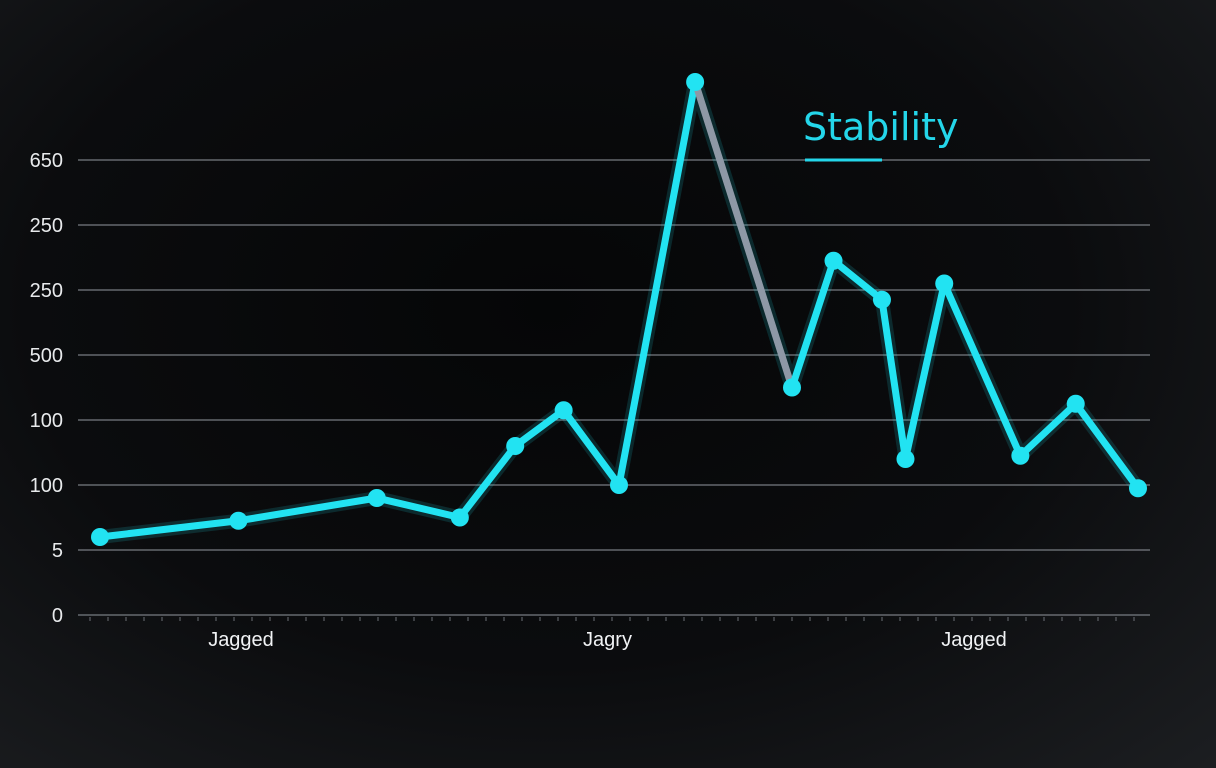  I want to click on x-axis: Jagged Jagry Jagged, so click(612, 634).